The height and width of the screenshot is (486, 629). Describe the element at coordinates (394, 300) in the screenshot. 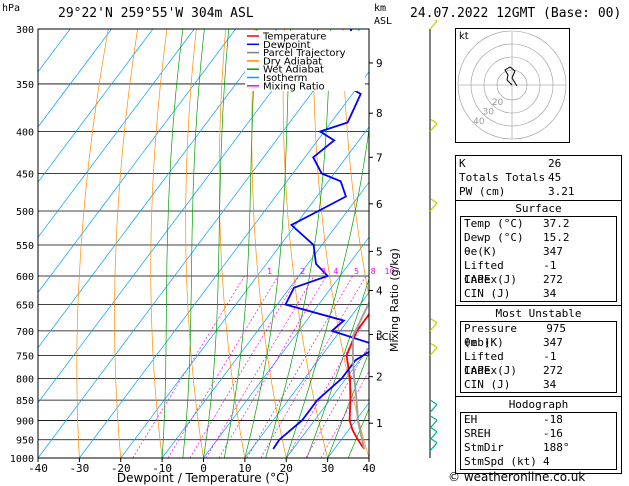

I see `mixing-ratio-axis-label: Mixing Ratio (g/kg)` at that location.